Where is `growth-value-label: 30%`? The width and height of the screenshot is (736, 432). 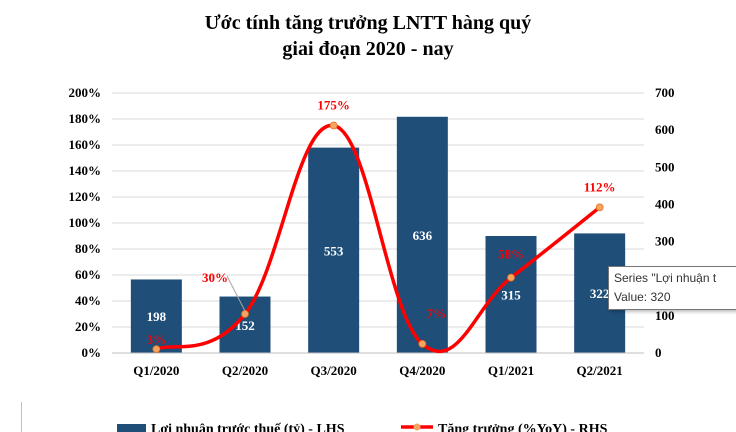
growth-value-label: 30% is located at coordinates (215, 277).